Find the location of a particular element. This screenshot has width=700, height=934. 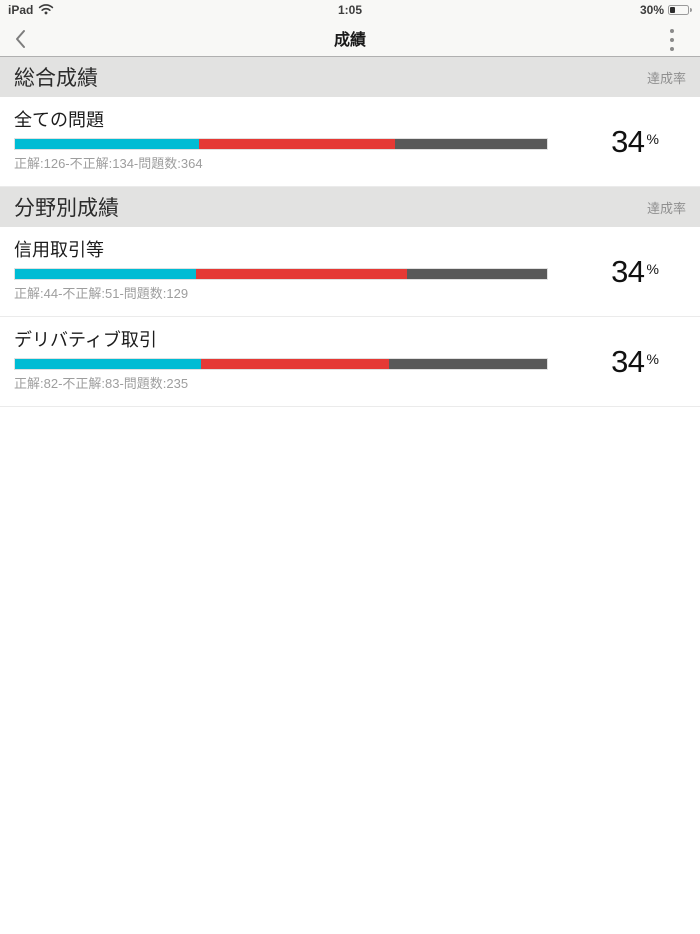

kebab-menu-icon is located at coordinates (672, 40).